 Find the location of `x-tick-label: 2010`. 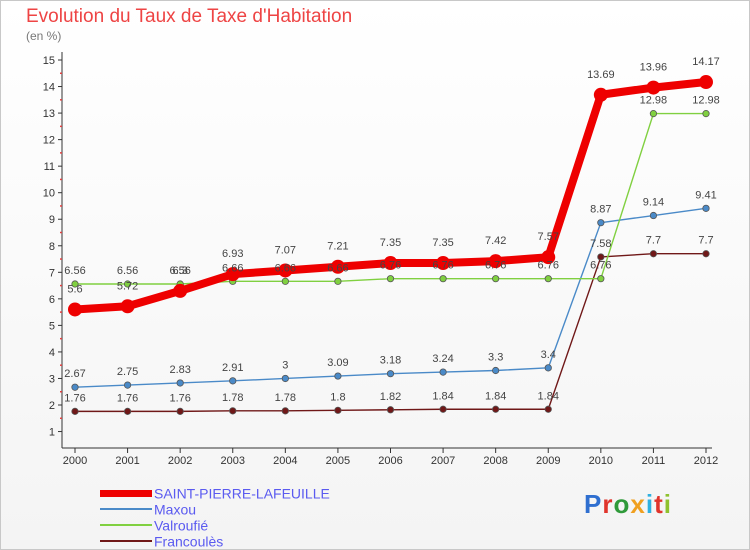

x-tick-label: 2010 is located at coordinates (601, 461).